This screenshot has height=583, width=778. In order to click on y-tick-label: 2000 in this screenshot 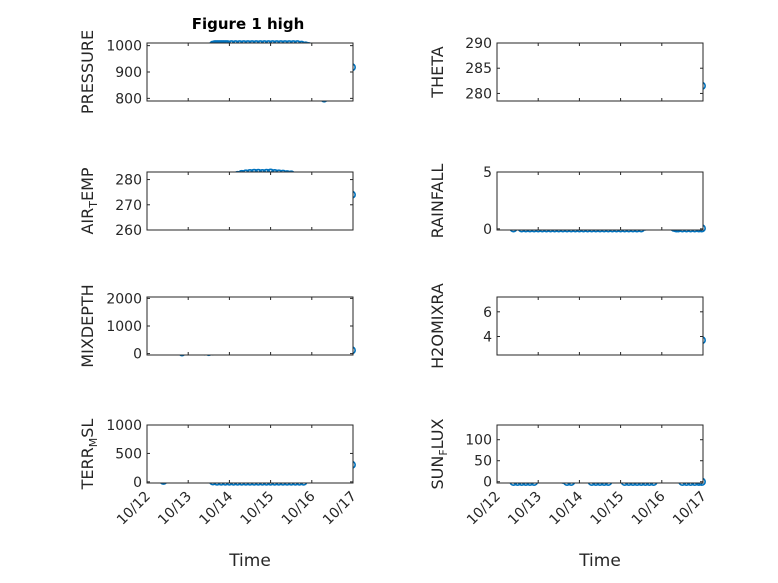, I will do `click(124, 299)`.